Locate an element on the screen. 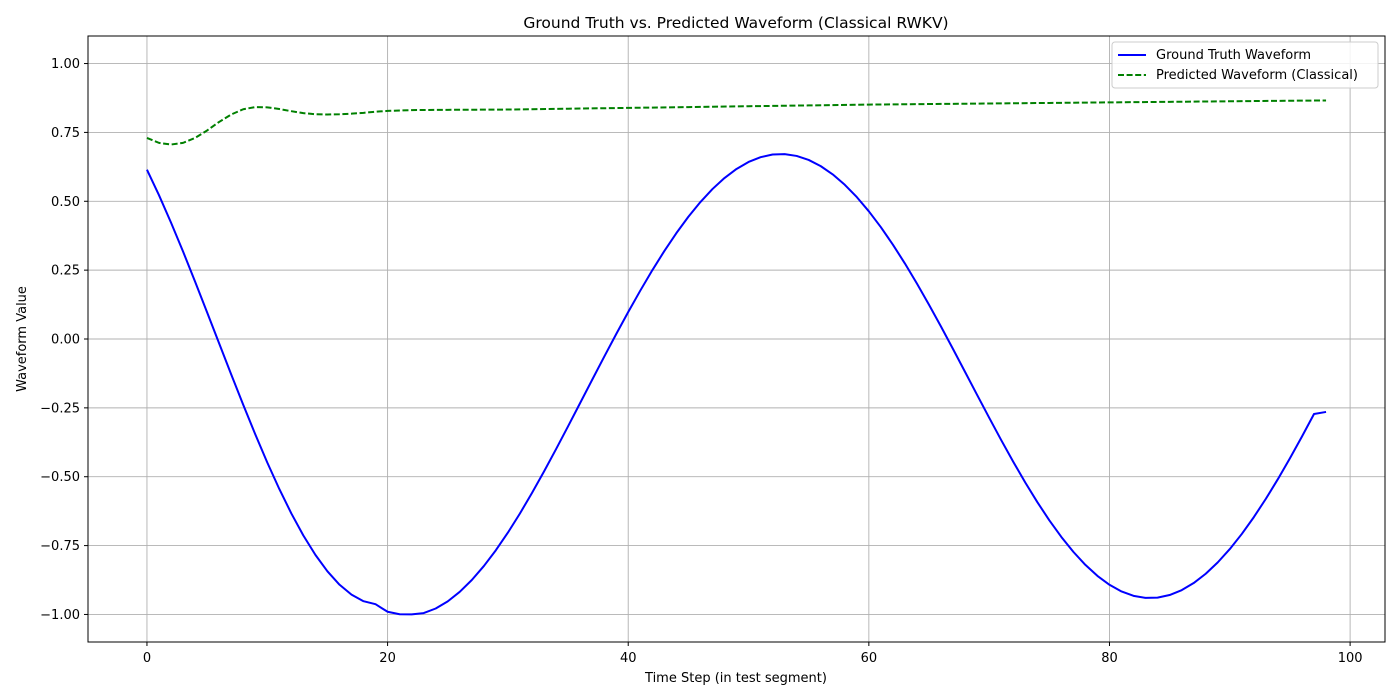 Image resolution: width=1400 pixels, height=700 pixels. y-tick-label: −0.75 is located at coordinates (60, 546).